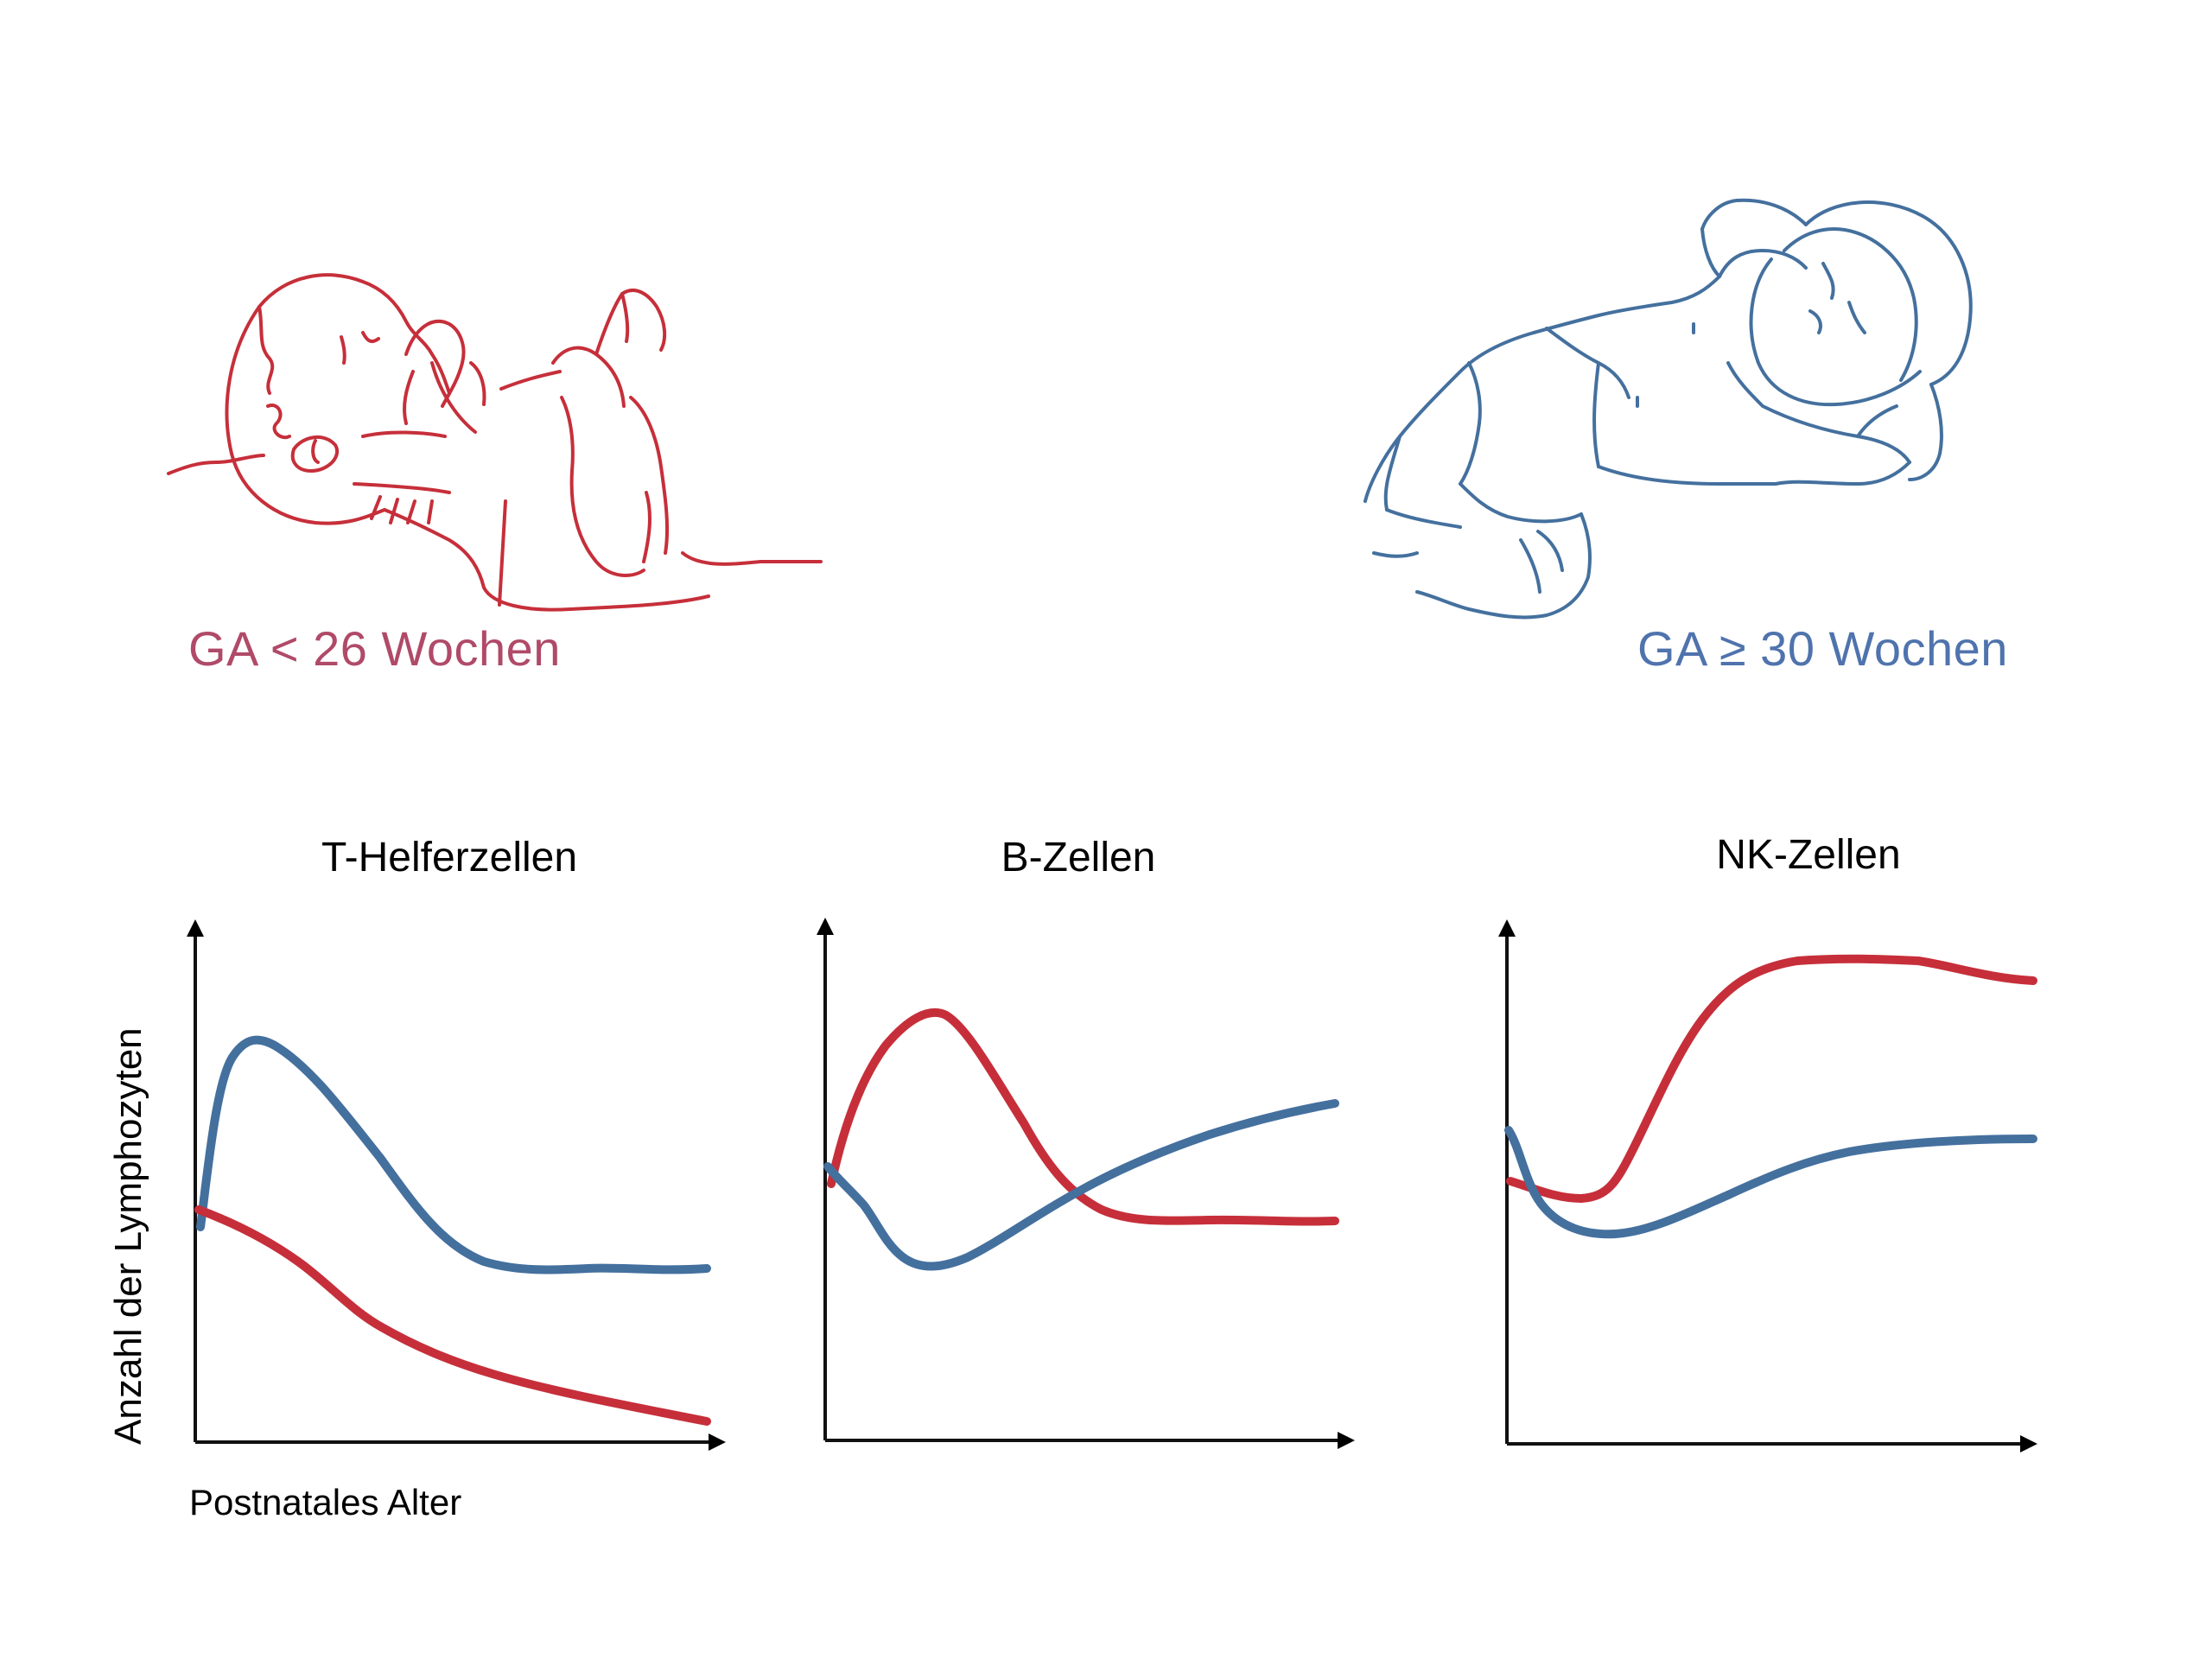  I want to click on cohort-label-preterm: GA < 26 Wochen, so click(374, 648).